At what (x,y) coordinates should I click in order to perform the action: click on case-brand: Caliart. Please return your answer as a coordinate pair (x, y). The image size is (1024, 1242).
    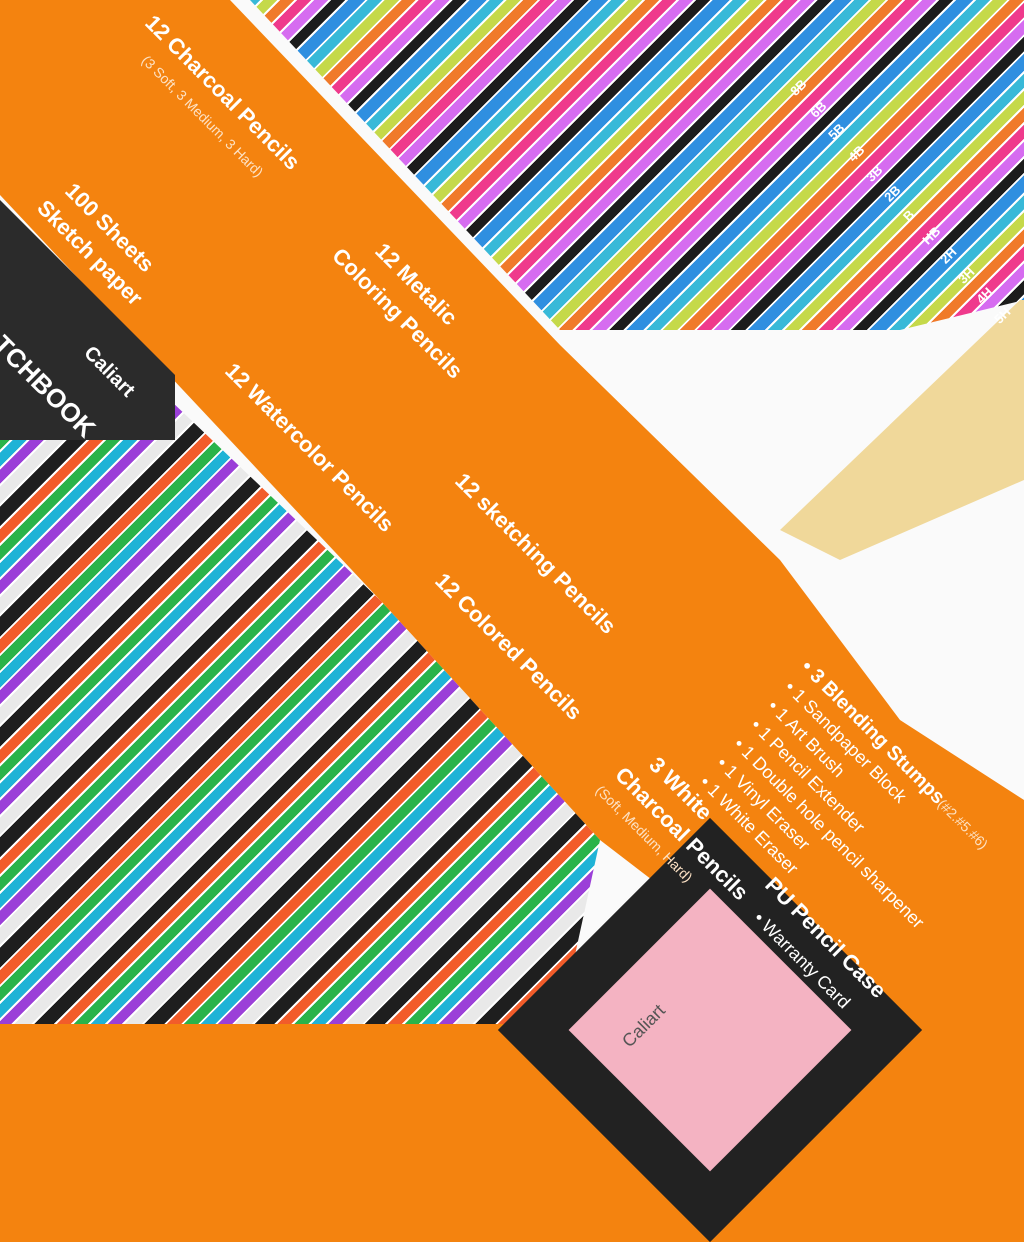
    Looking at the image, I should click on (643, 1026).